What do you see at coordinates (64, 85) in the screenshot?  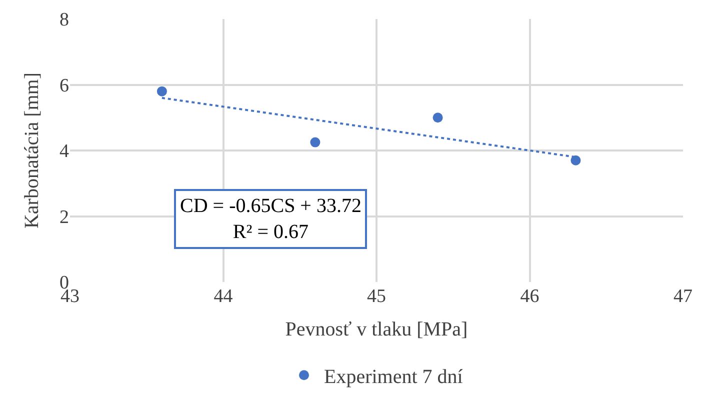 I see `y-tick-label: 6` at bounding box center [64, 85].